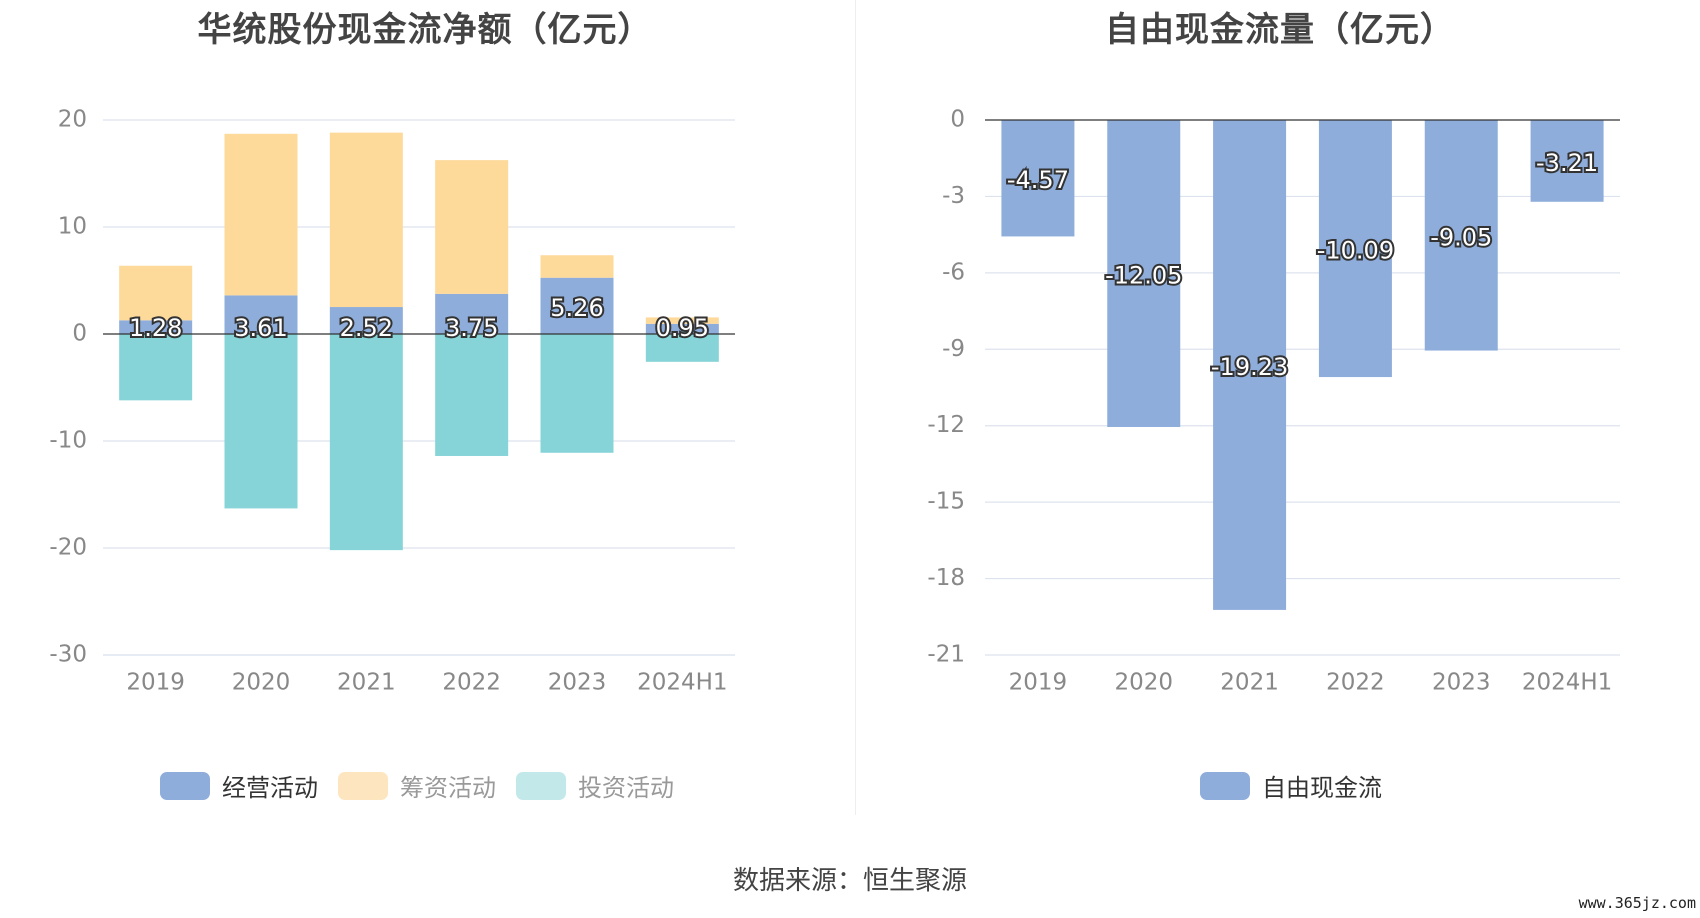 The image size is (1700, 918). Describe the element at coordinates (79, 334) in the screenshot. I see `left-y-tick-label: 0` at that location.